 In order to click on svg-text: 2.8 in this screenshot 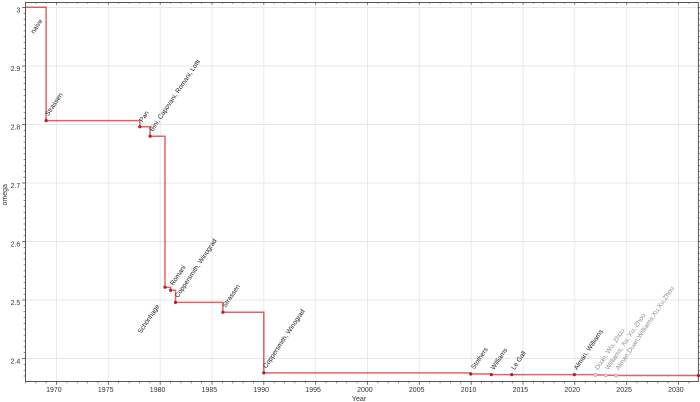, I will do `click(16, 127)`.